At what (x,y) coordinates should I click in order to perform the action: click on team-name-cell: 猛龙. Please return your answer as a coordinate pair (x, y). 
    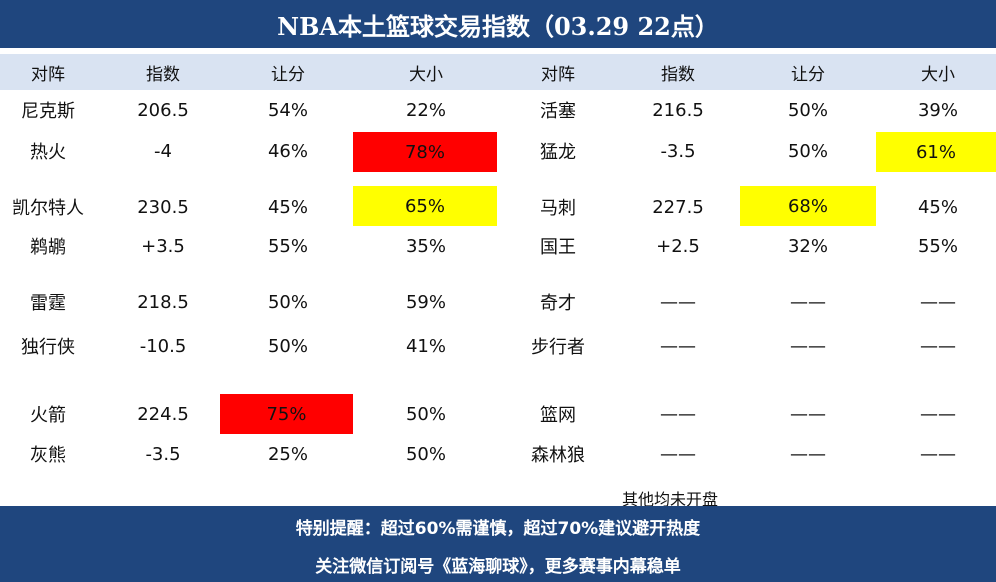
    Looking at the image, I should click on (558, 152).